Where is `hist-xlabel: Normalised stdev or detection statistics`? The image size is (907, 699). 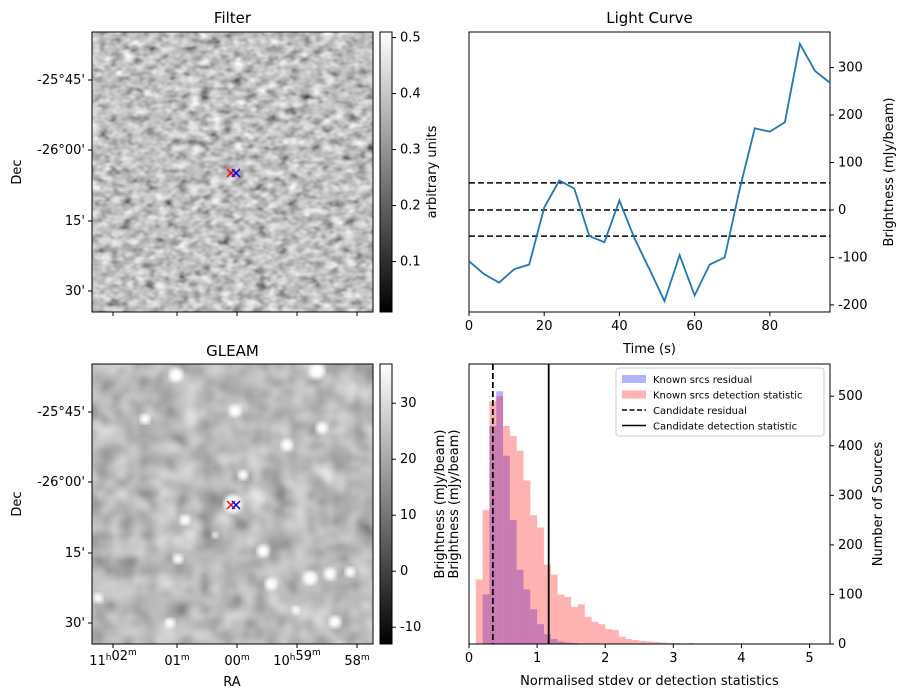 hist-xlabel: Normalised stdev or detection statistics is located at coordinates (649, 681).